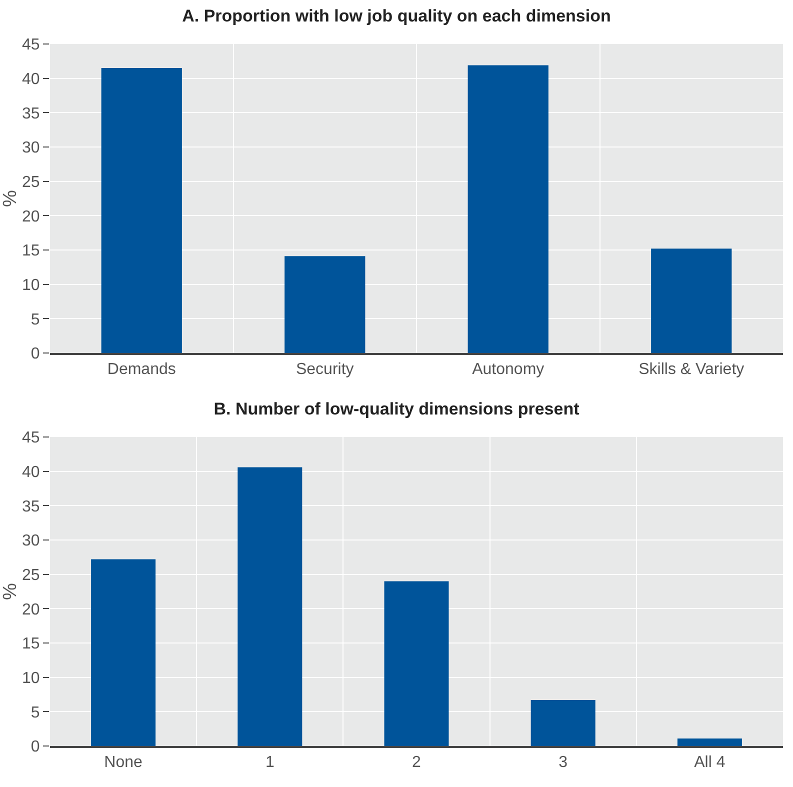  I want to click on x-tick-label: All 4, so click(710, 762).